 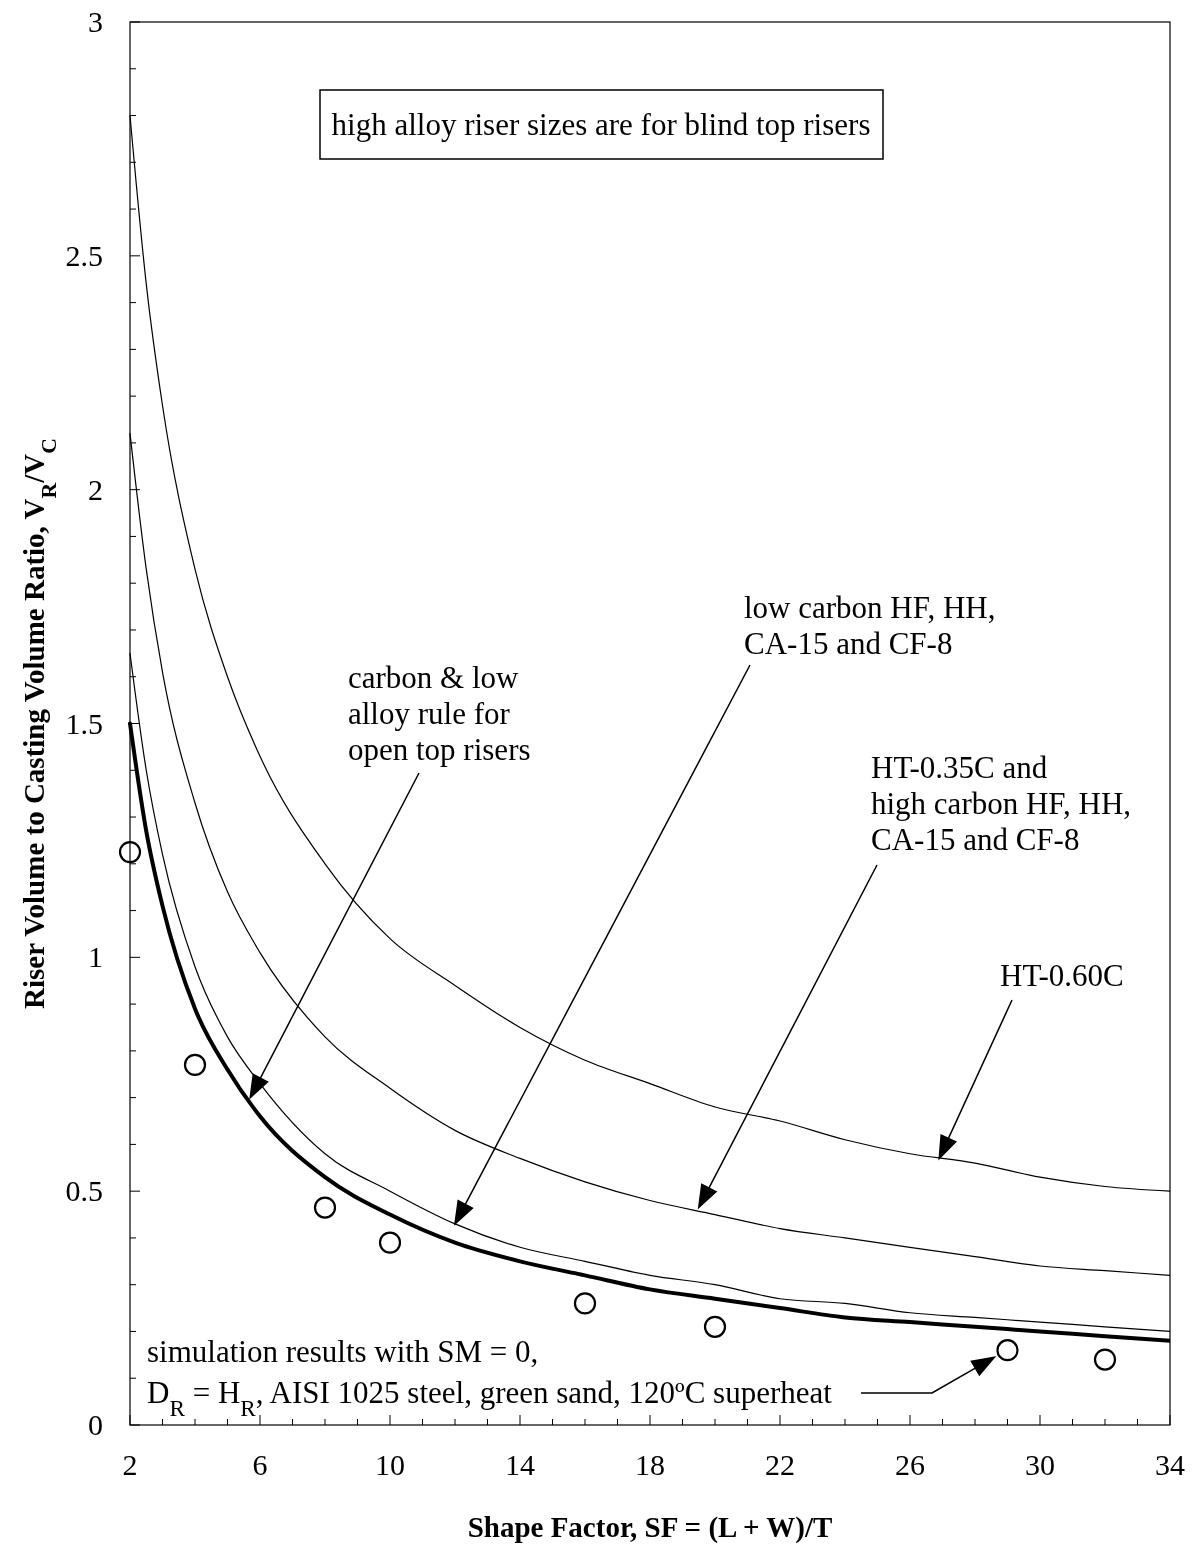 What do you see at coordinates (390, 1464) in the screenshot?
I see `x-tick-label: 10` at bounding box center [390, 1464].